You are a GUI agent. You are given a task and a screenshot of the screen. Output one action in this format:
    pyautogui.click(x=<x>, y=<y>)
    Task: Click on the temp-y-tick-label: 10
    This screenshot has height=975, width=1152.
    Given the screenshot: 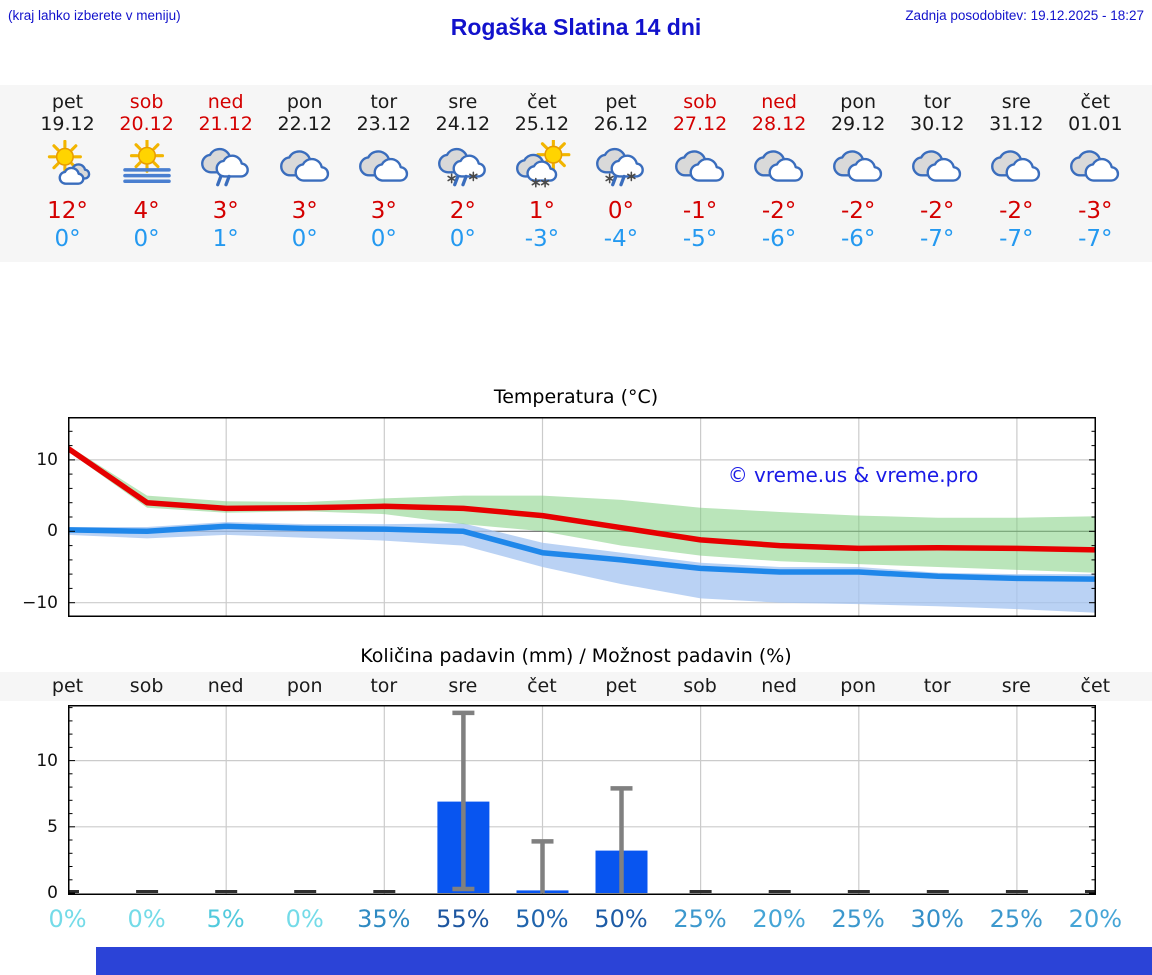 What is the action you would take?
    pyautogui.click(x=47, y=459)
    